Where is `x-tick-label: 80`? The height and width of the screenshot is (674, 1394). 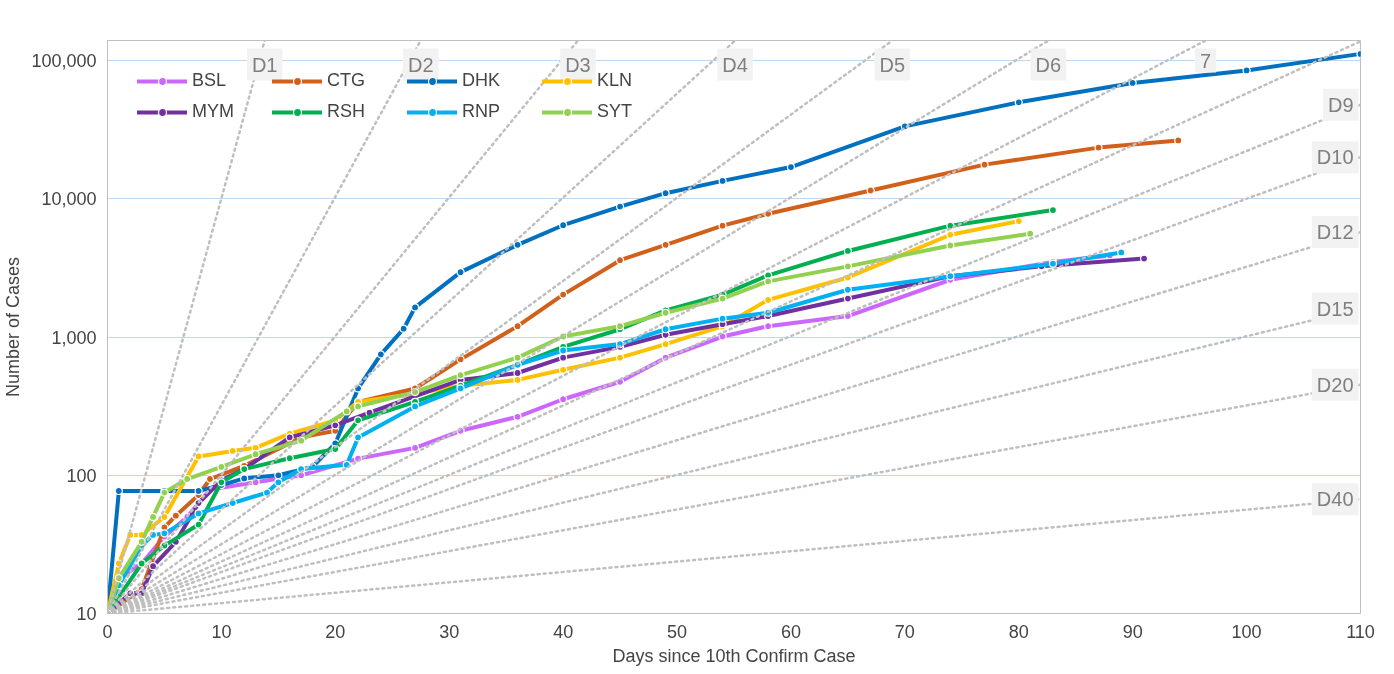
x-tick-label: 80 is located at coordinates (1018, 631).